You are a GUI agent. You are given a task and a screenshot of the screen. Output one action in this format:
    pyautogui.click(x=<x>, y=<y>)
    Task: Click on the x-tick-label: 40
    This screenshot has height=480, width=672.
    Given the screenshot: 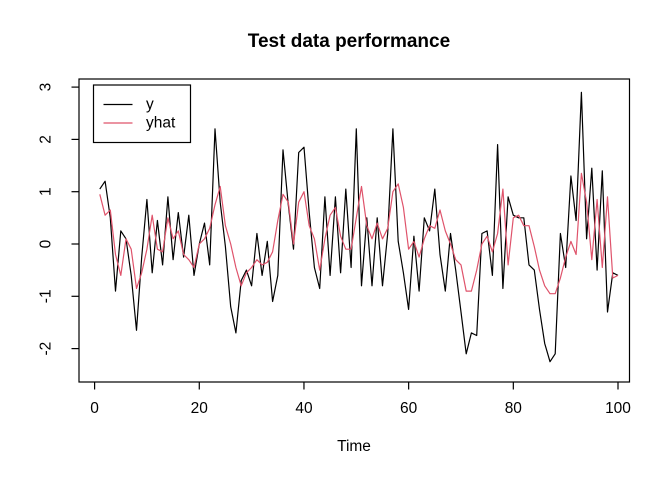 What is the action you would take?
    pyautogui.click(x=304, y=408)
    